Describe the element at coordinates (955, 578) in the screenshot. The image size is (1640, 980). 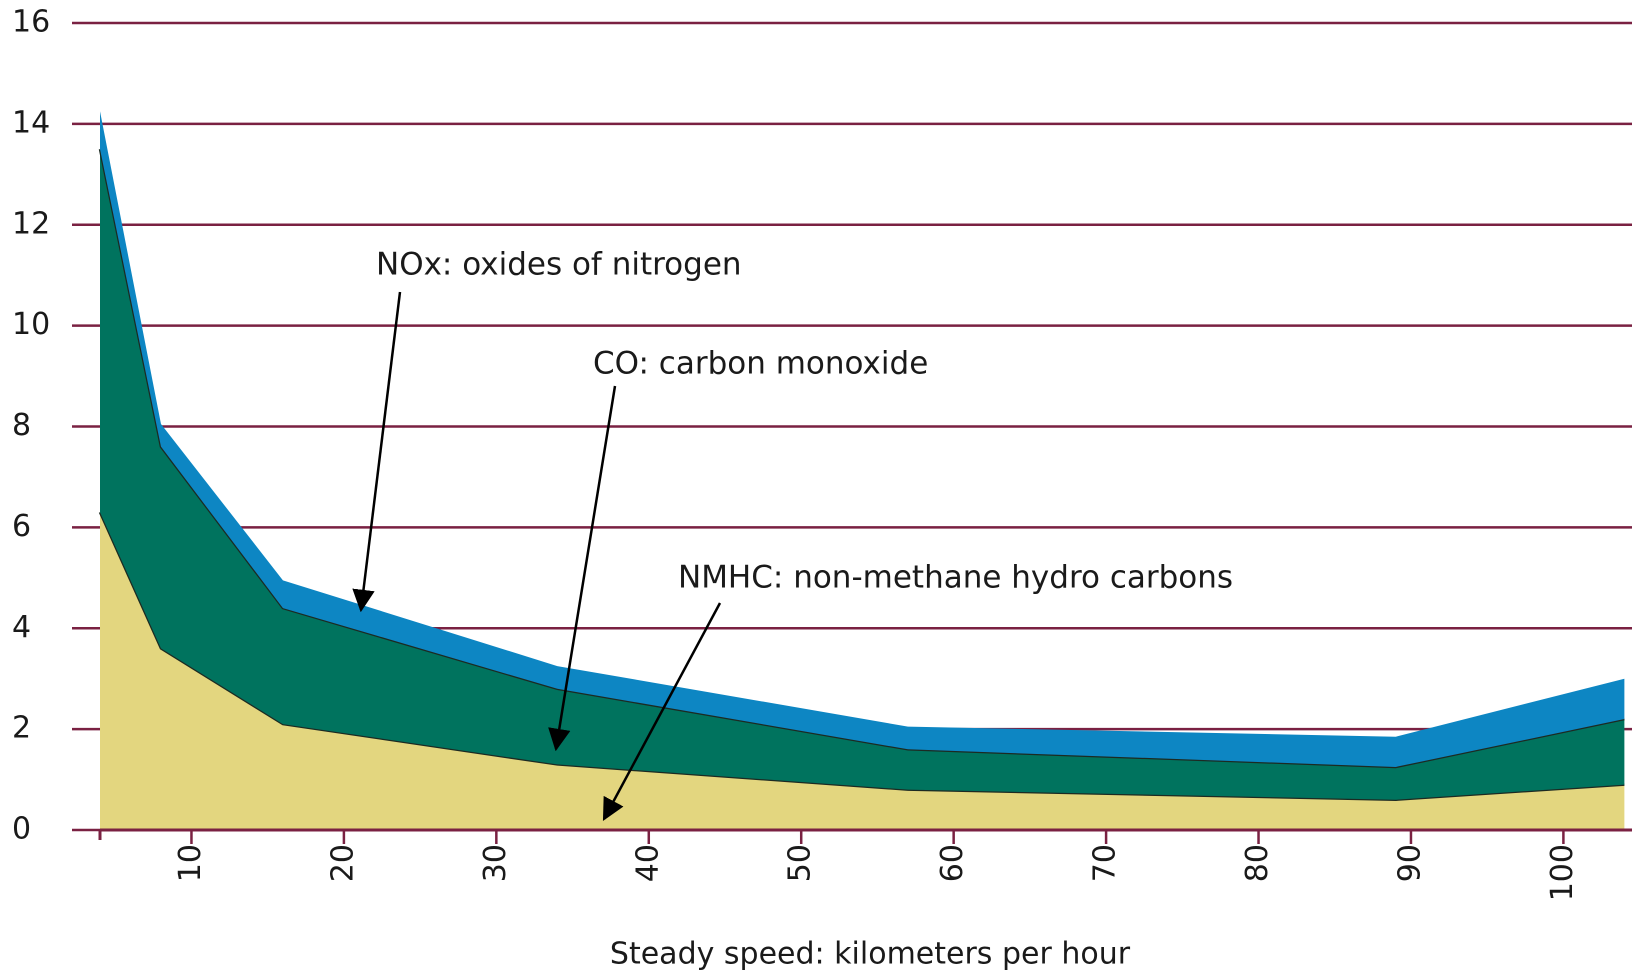
I see `annotation: NMHC: non-methane hydro carbons` at that location.